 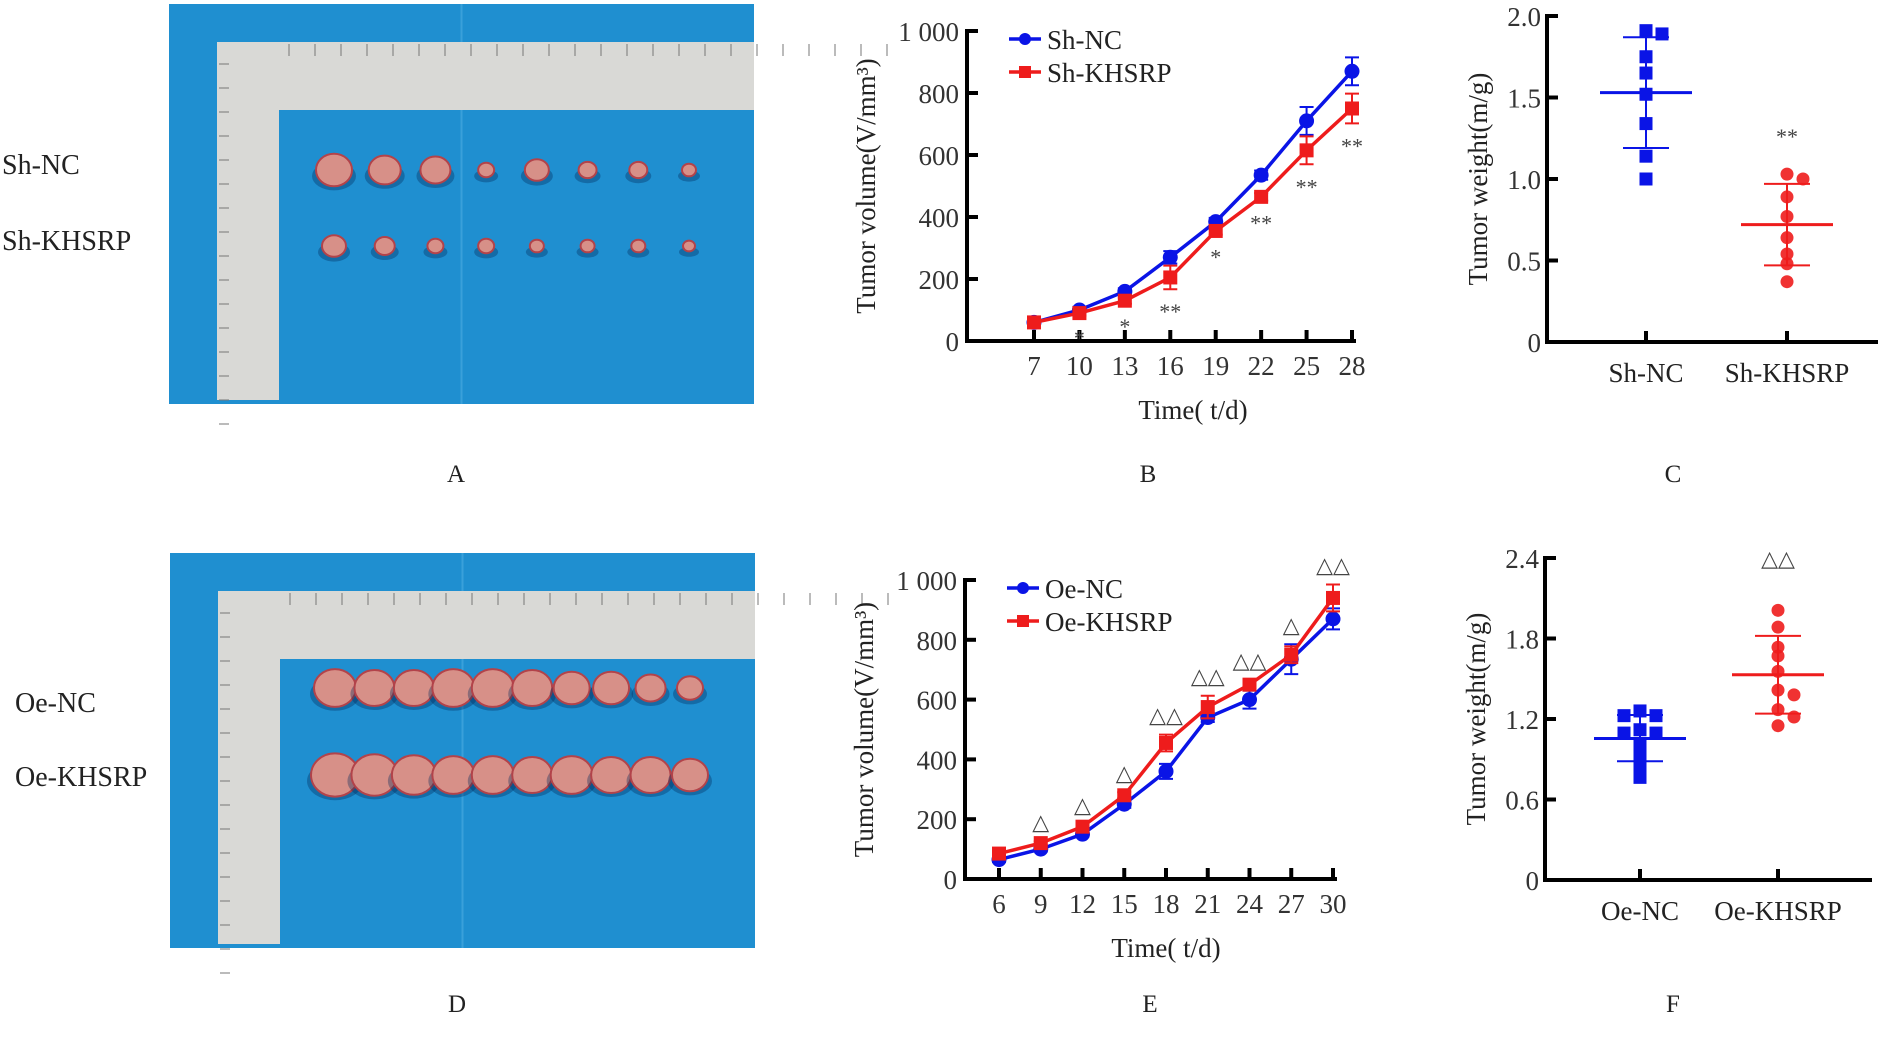 I want to click on panel-letter-f: F, so click(x=1673, y=1004).